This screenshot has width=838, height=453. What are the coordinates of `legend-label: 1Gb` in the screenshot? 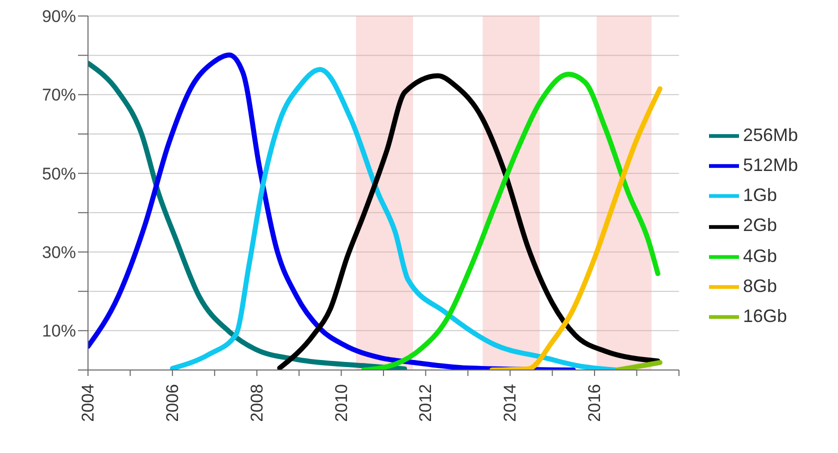 It's located at (759, 195).